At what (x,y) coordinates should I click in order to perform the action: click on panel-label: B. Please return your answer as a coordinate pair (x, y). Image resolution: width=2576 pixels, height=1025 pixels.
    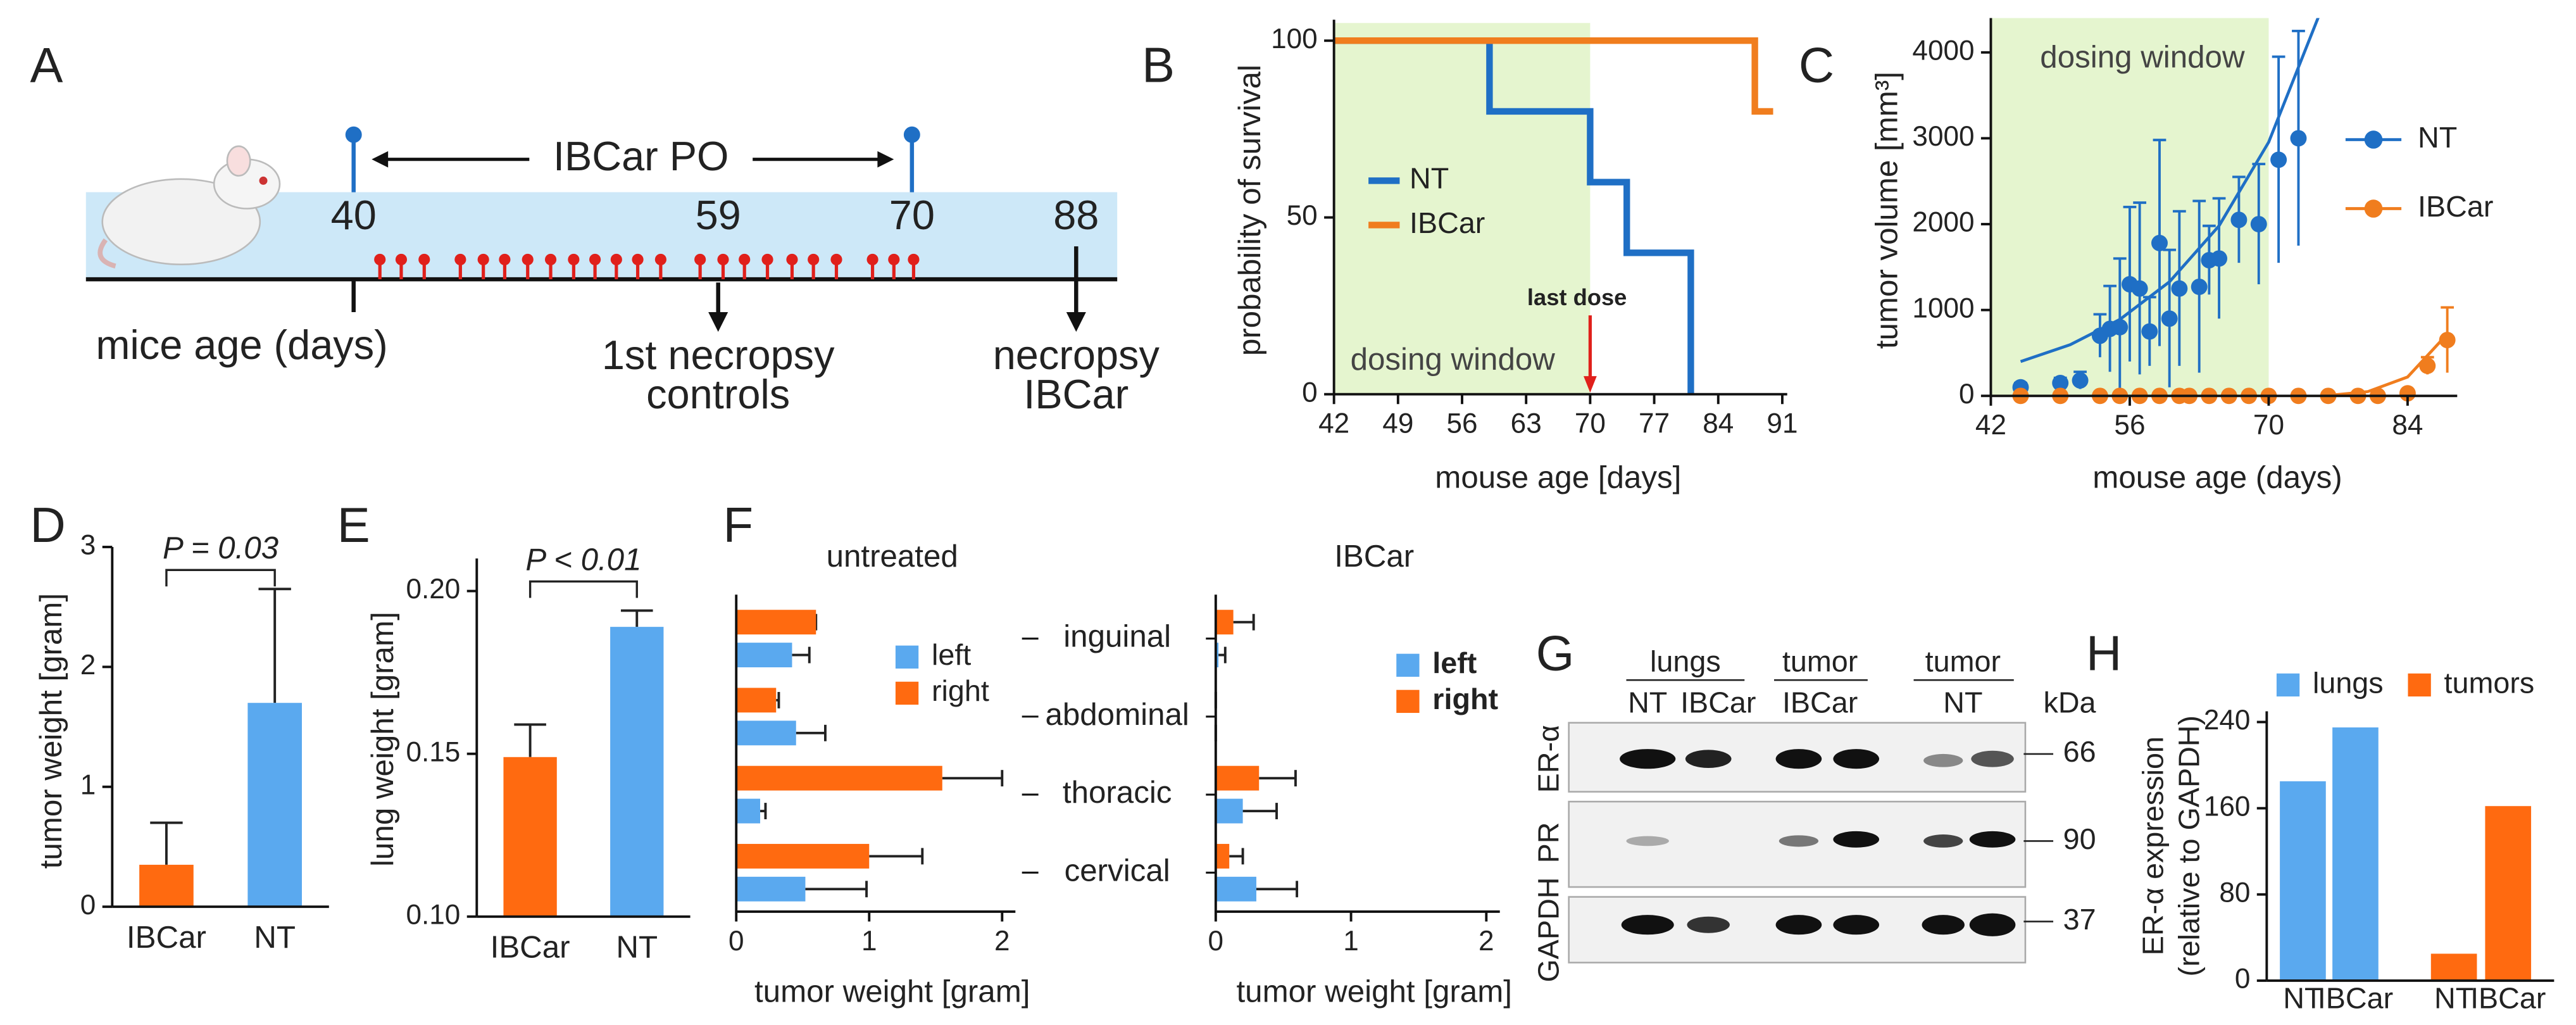
    Looking at the image, I should click on (1158, 66).